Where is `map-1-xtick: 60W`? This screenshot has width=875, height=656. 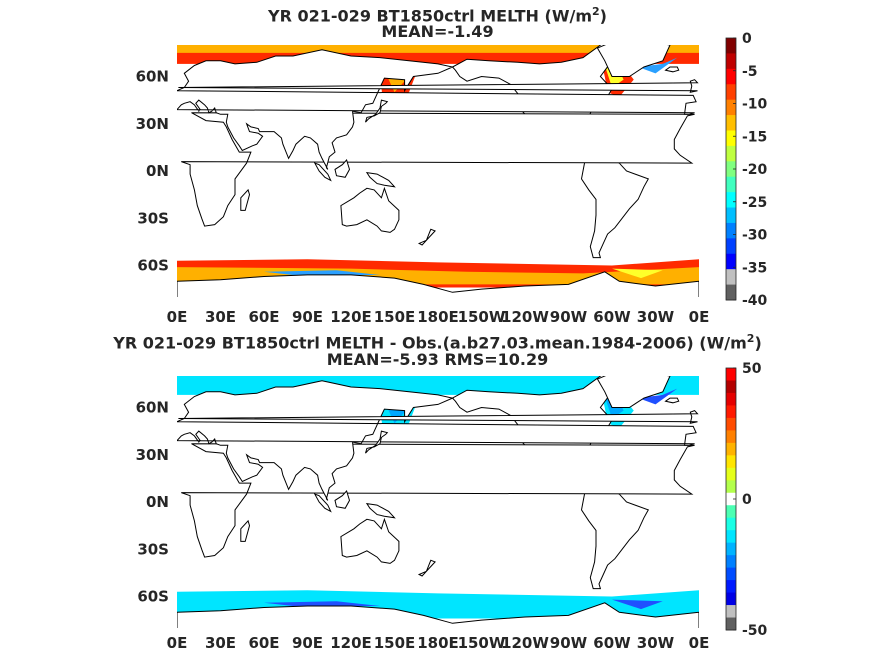 map-1-xtick: 60W is located at coordinates (612, 317).